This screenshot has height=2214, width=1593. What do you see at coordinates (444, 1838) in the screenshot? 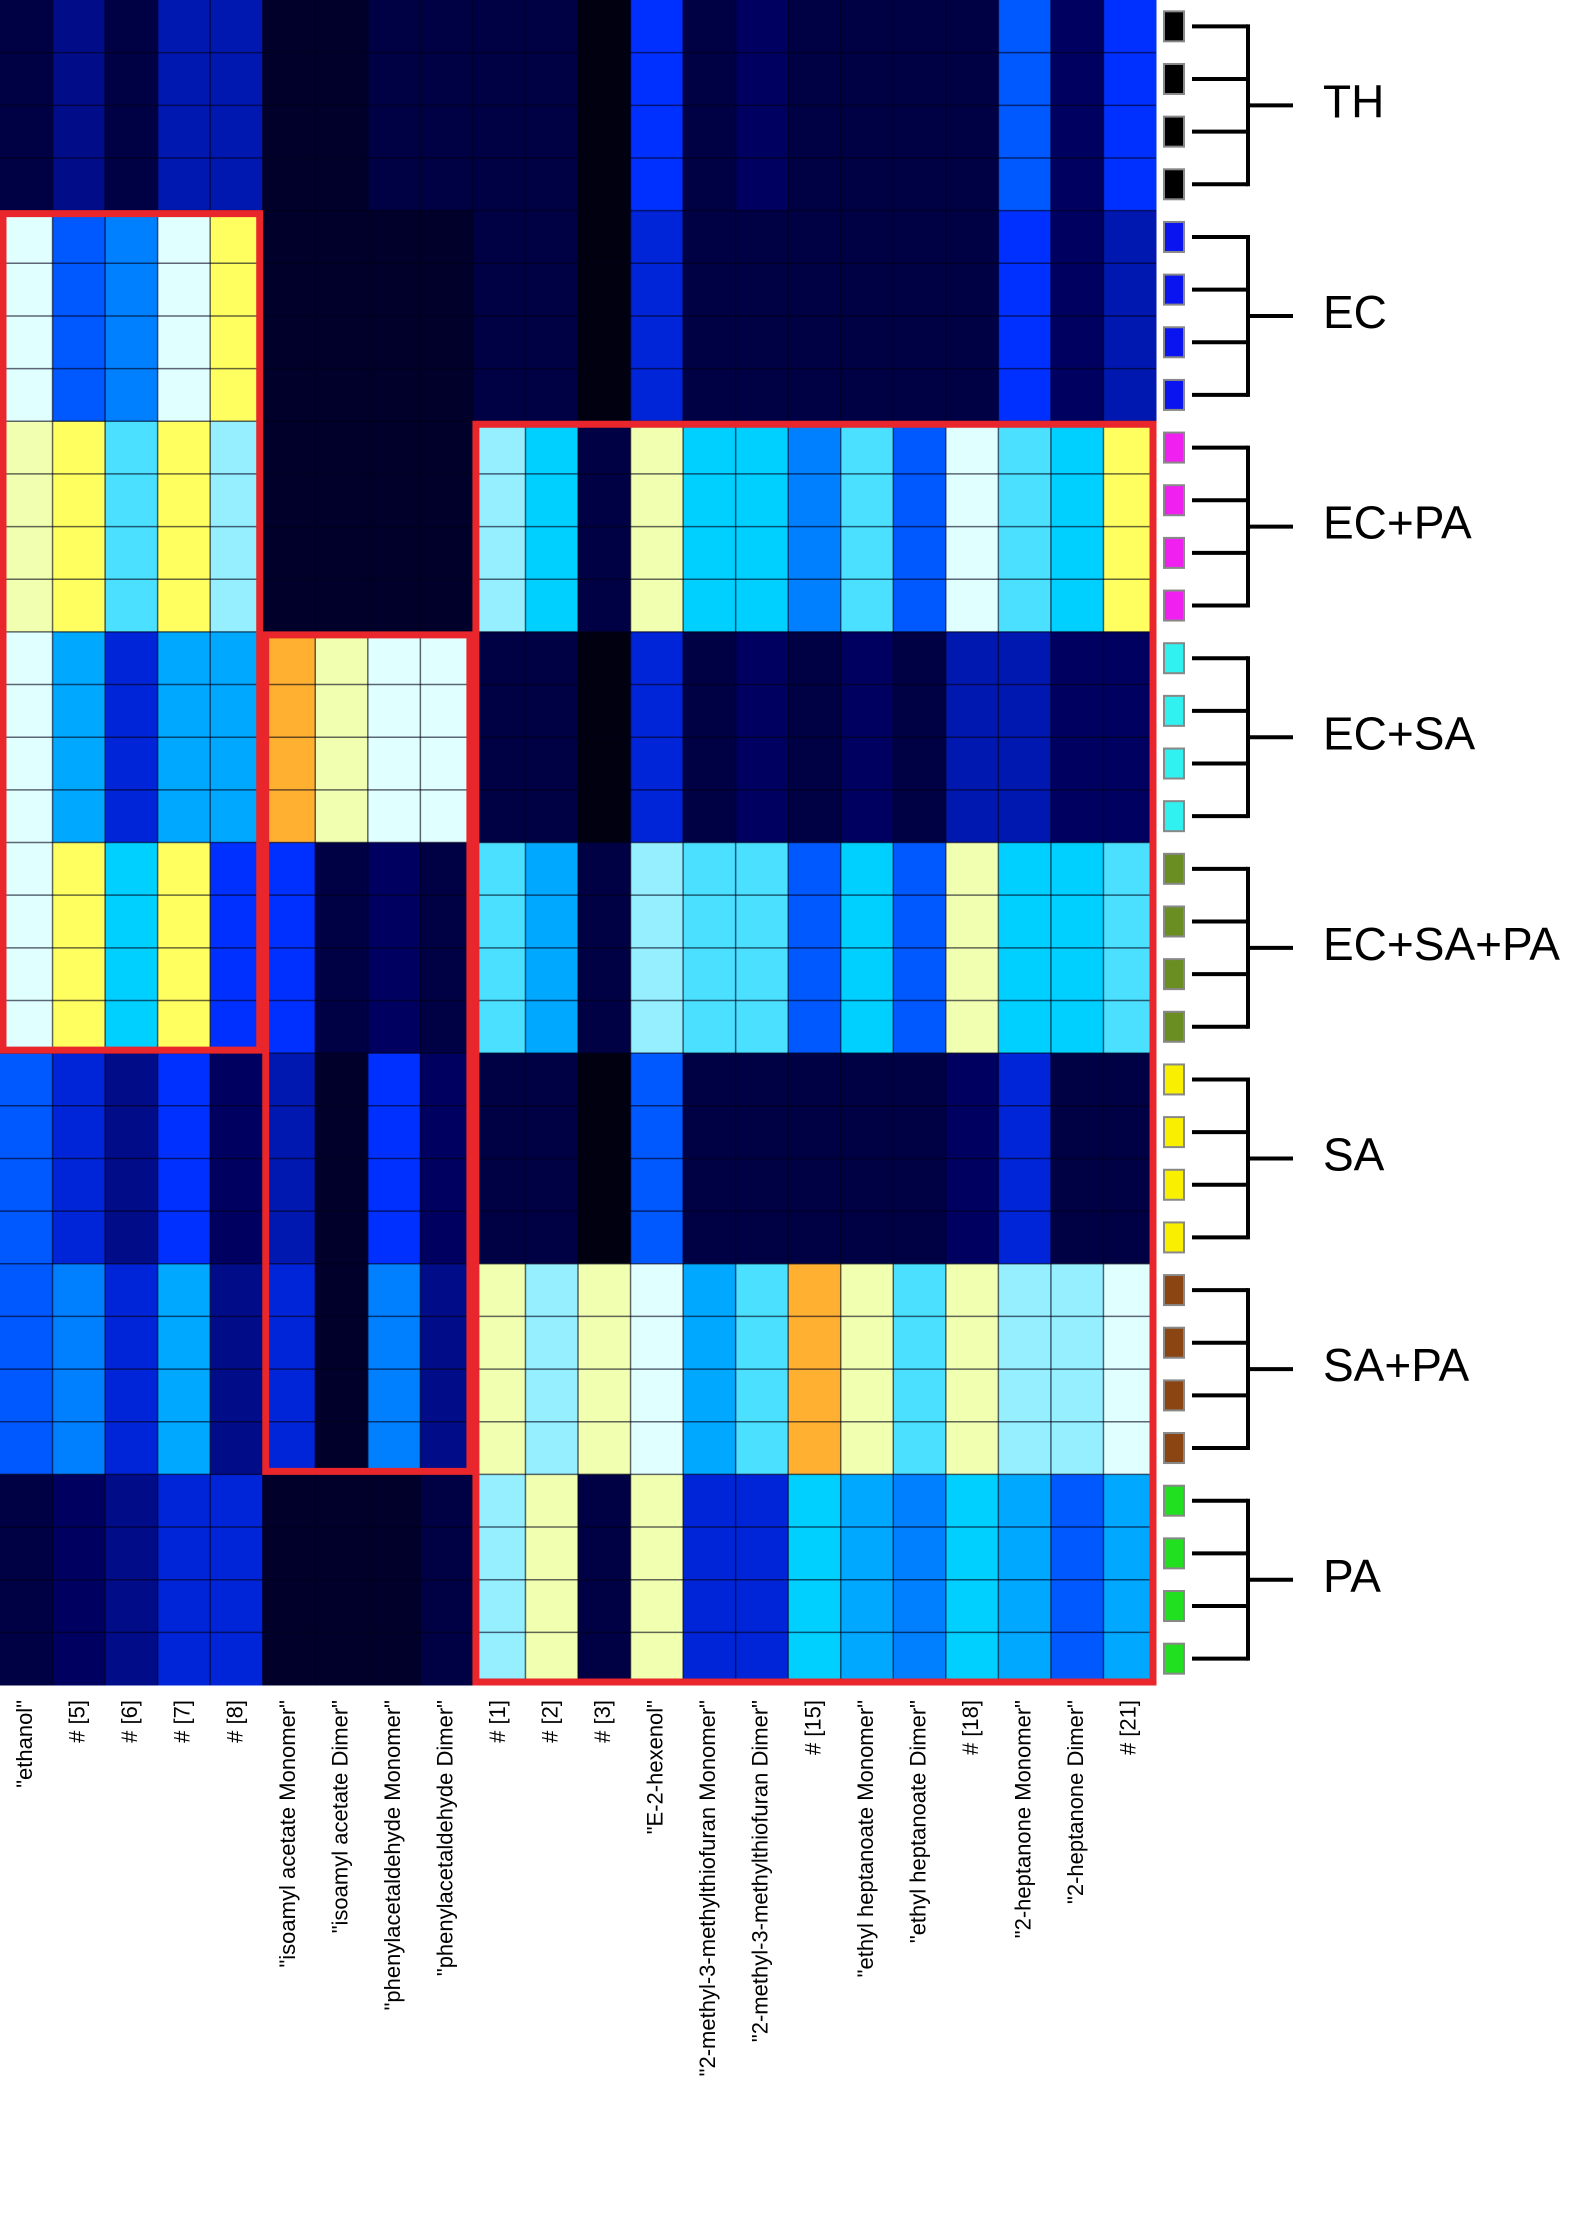
I see `column-label: "phenylacetaldehyde Dimer"` at bounding box center [444, 1838].